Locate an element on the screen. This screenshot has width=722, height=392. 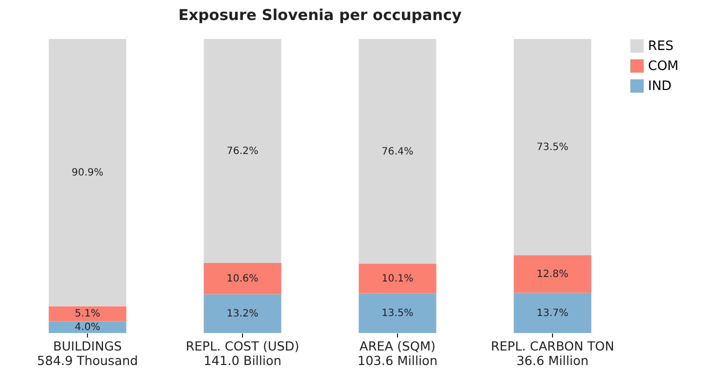
data-label: 13.5% is located at coordinates (398, 314).